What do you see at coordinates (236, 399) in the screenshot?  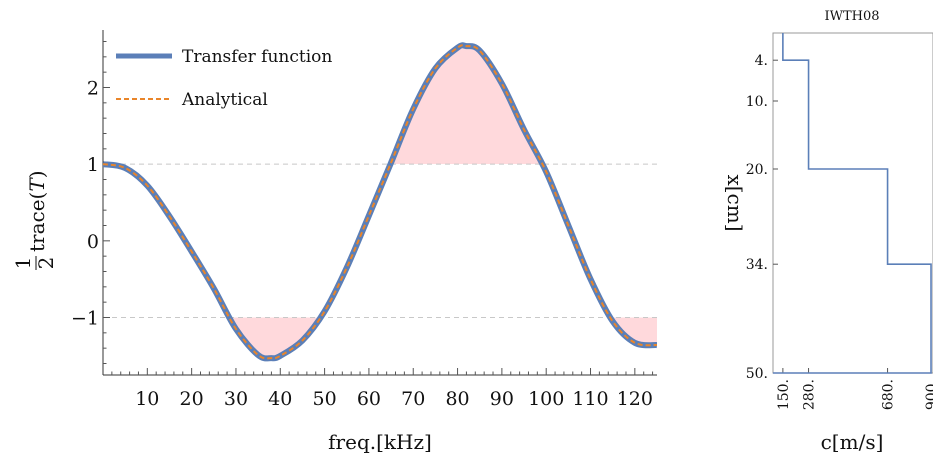 I see `x-tick-label: 30` at bounding box center [236, 399].